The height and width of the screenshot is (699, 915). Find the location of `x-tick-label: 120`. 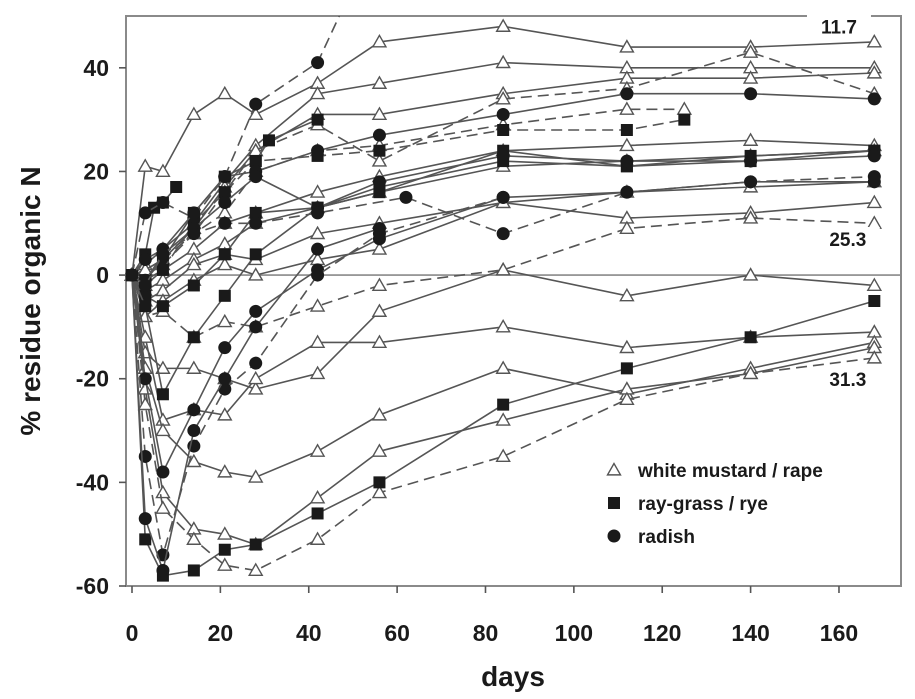

x-tick-label: 120 is located at coordinates (662, 633).